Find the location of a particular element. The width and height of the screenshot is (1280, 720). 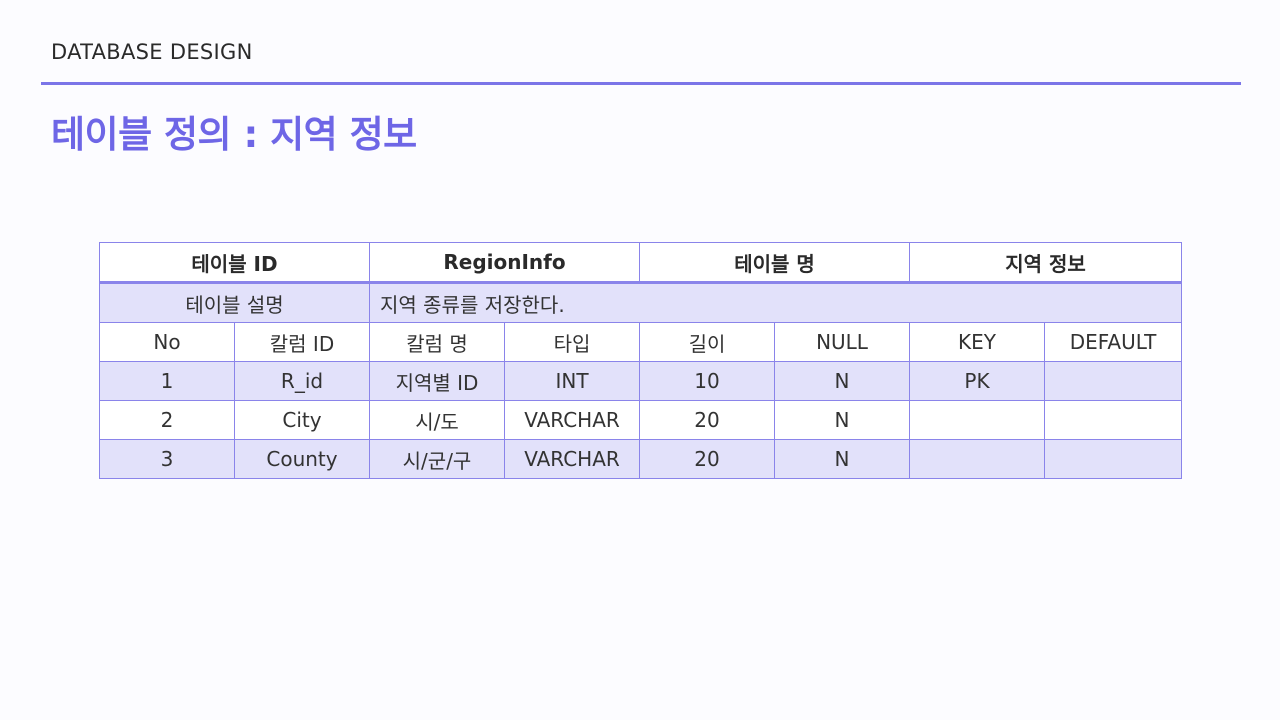

table-cell: 지역별 ID is located at coordinates (437, 381).